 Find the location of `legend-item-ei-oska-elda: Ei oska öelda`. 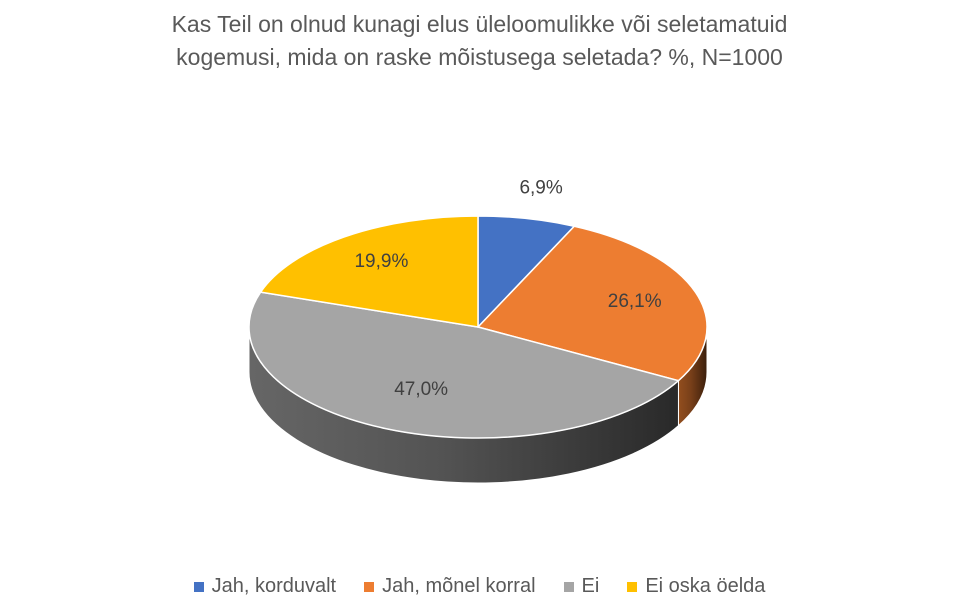

legend-item-ei-oska-elda: Ei oska öelda is located at coordinates (696, 586).